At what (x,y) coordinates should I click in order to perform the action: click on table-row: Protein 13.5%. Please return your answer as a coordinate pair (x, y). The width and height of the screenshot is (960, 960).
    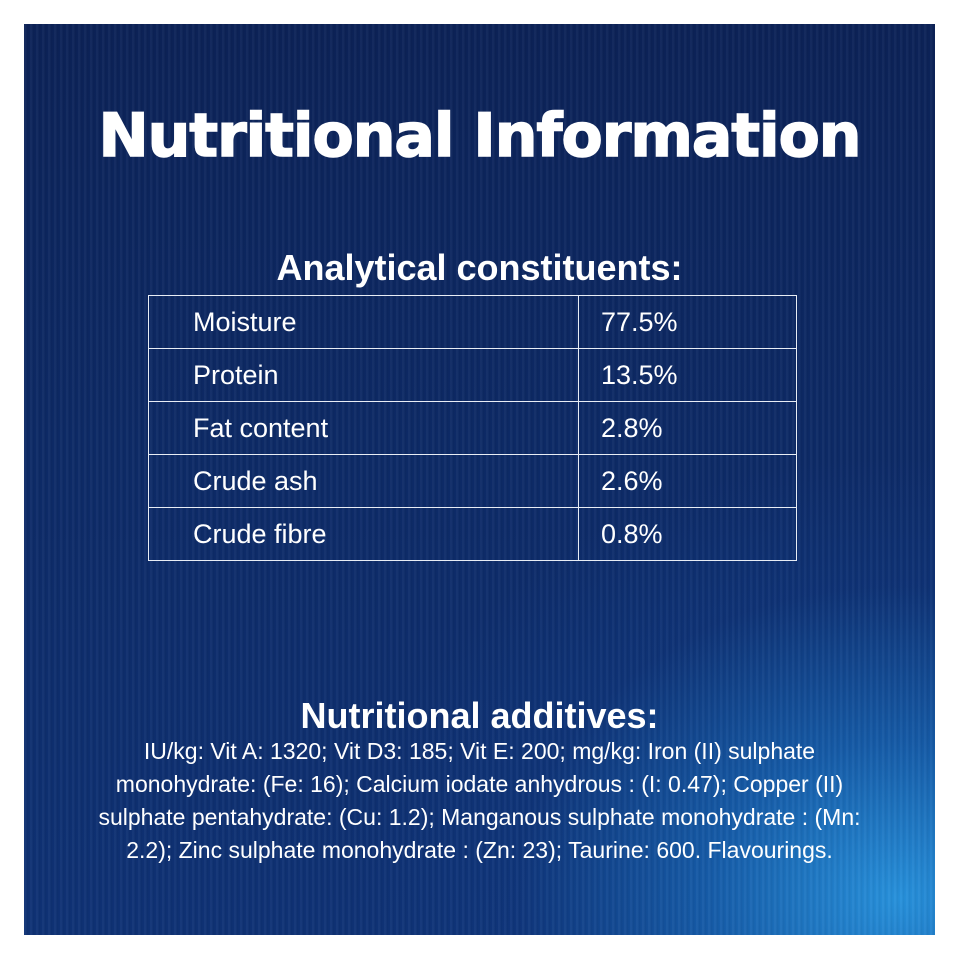
    Looking at the image, I should click on (472, 375).